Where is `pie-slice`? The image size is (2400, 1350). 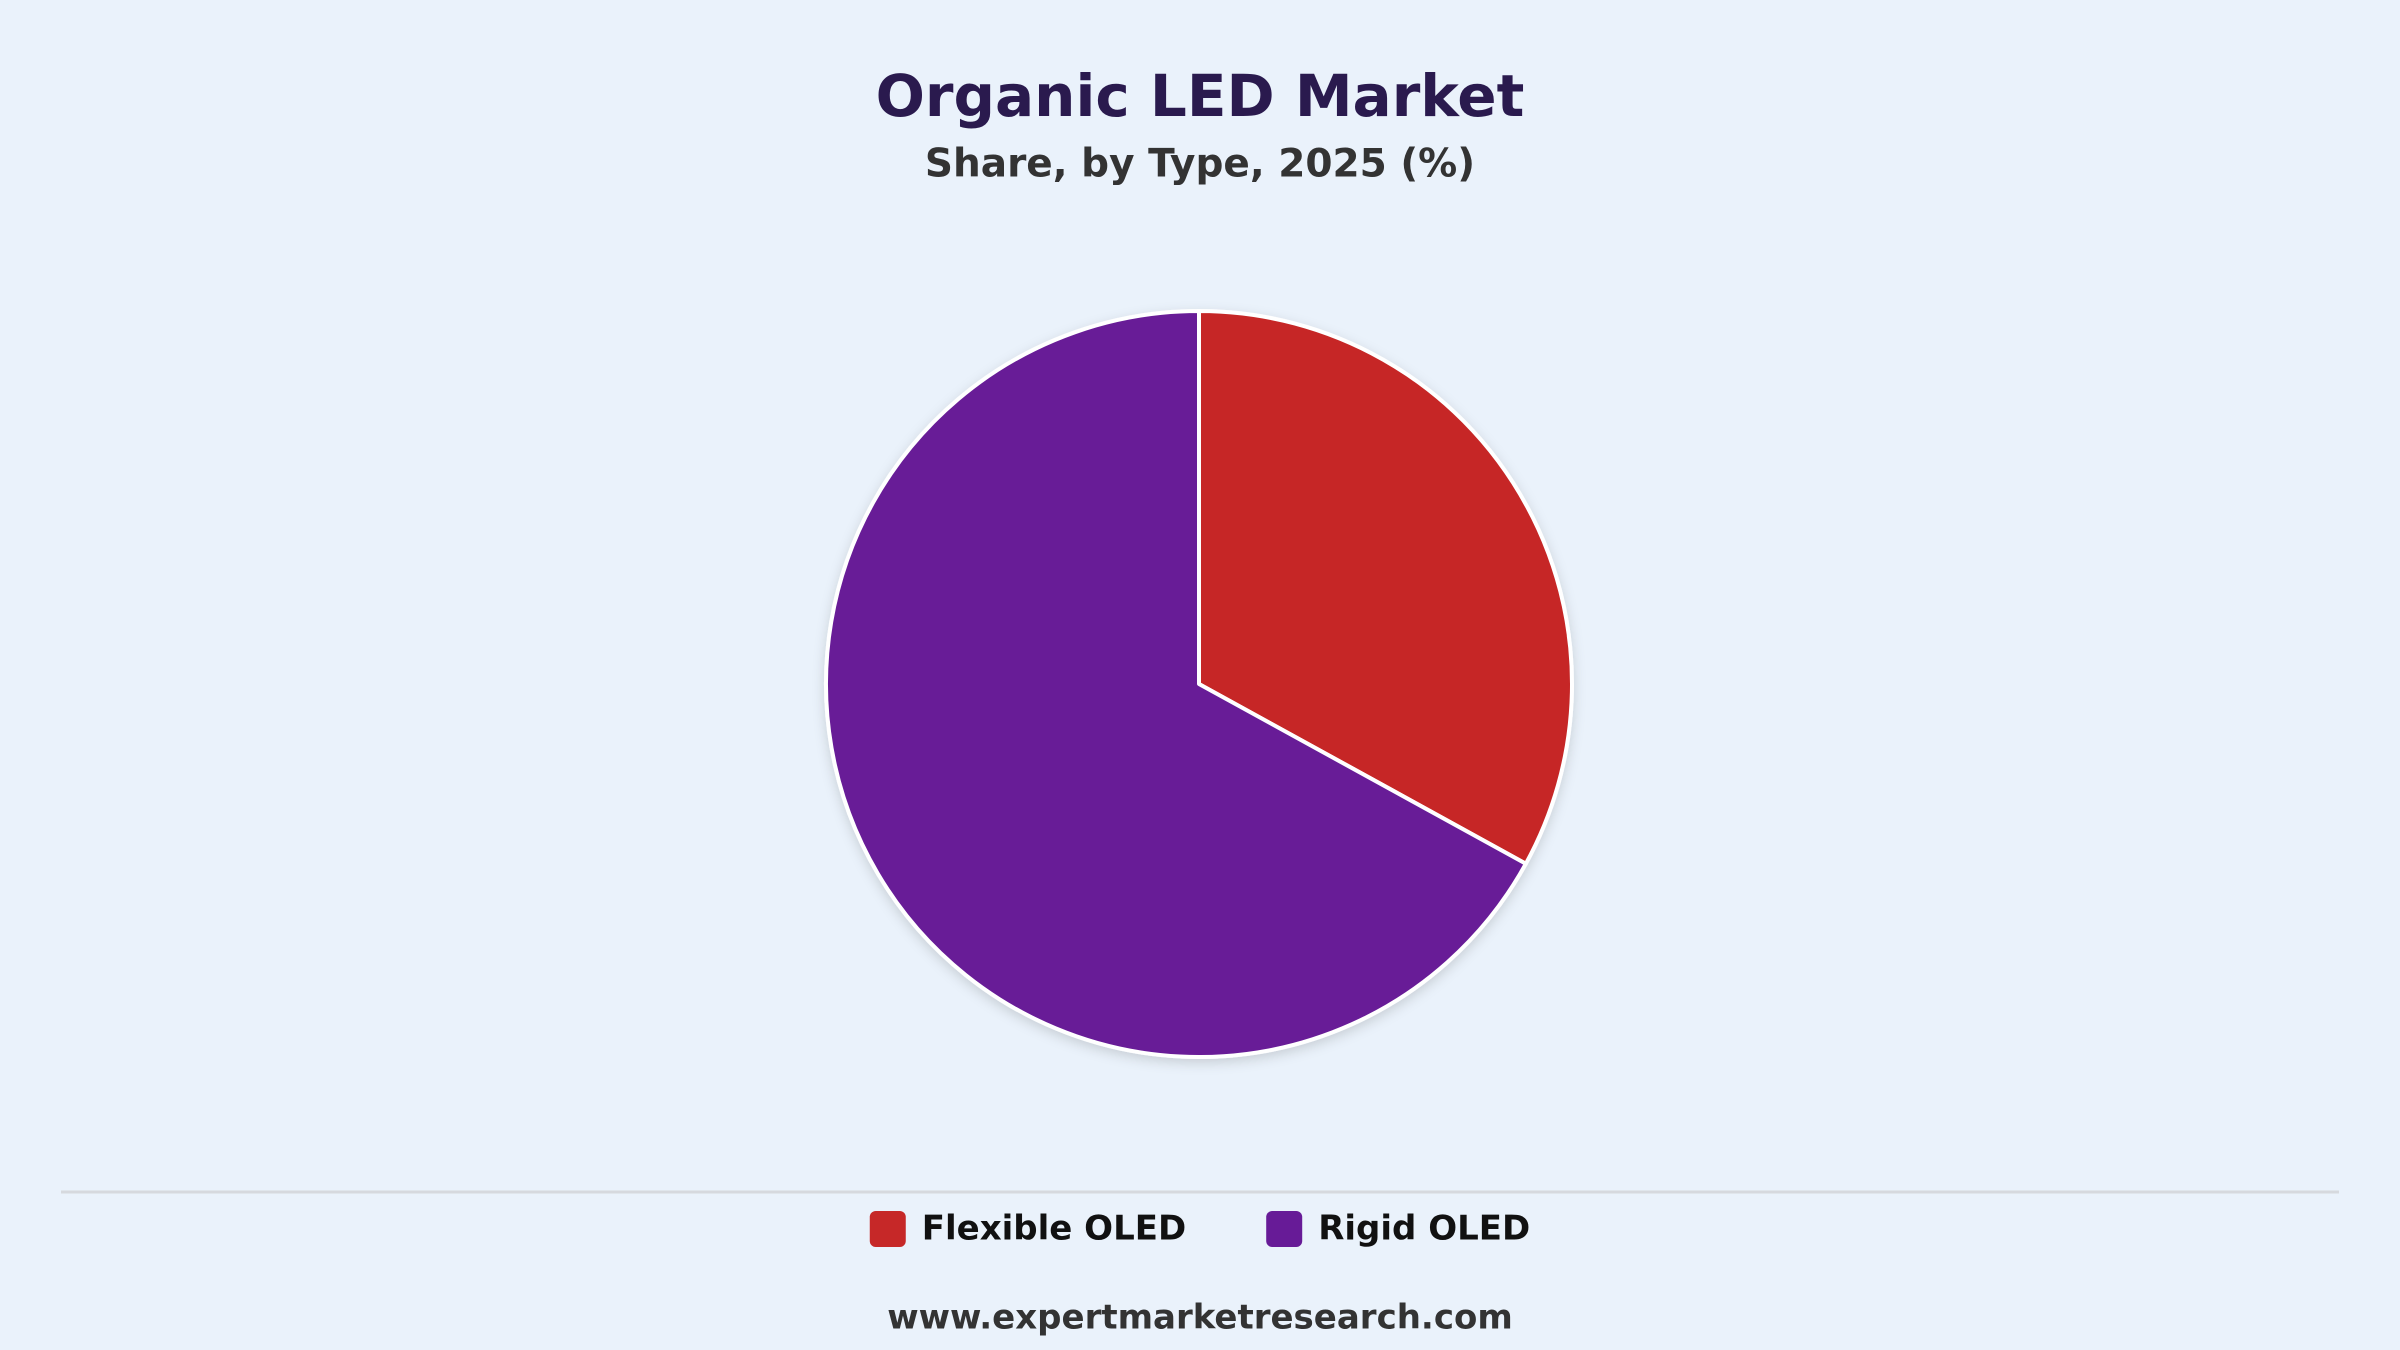
pie-slice is located at coordinates (1385, 587).